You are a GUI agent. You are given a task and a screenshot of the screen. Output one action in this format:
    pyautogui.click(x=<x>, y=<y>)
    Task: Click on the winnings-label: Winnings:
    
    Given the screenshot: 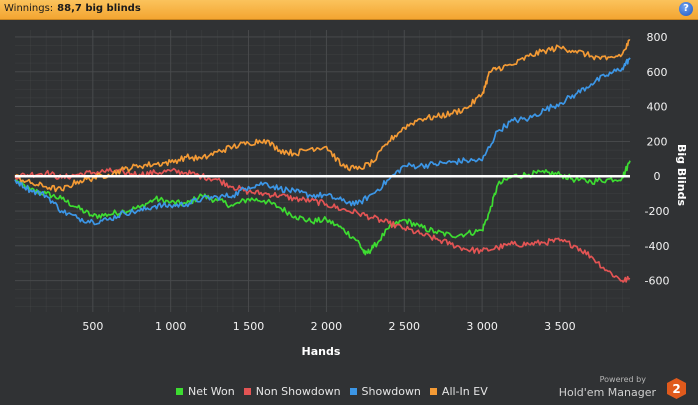 What is the action you would take?
    pyautogui.click(x=29, y=8)
    